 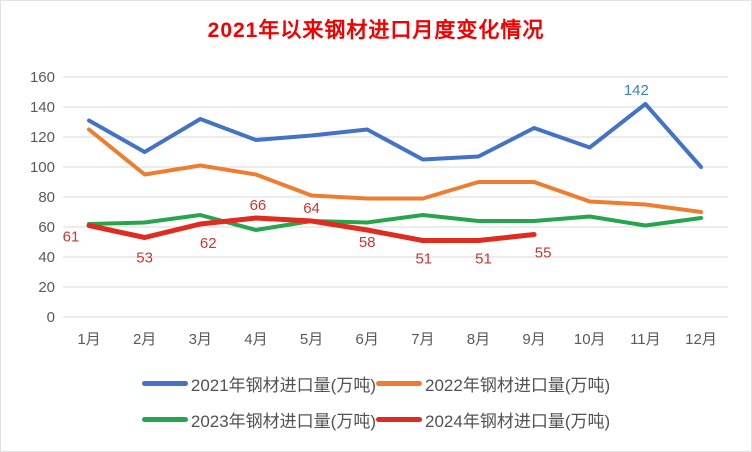 What do you see at coordinates (590, 339) in the screenshot?
I see `x-tick-label: 10月` at bounding box center [590, 339].